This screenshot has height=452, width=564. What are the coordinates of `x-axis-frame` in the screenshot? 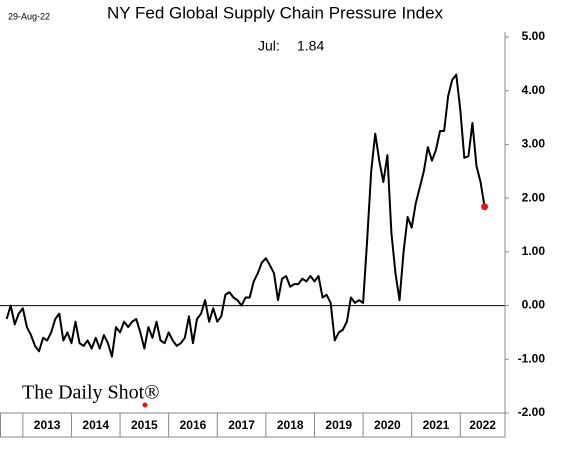 It's located at (253, 425).